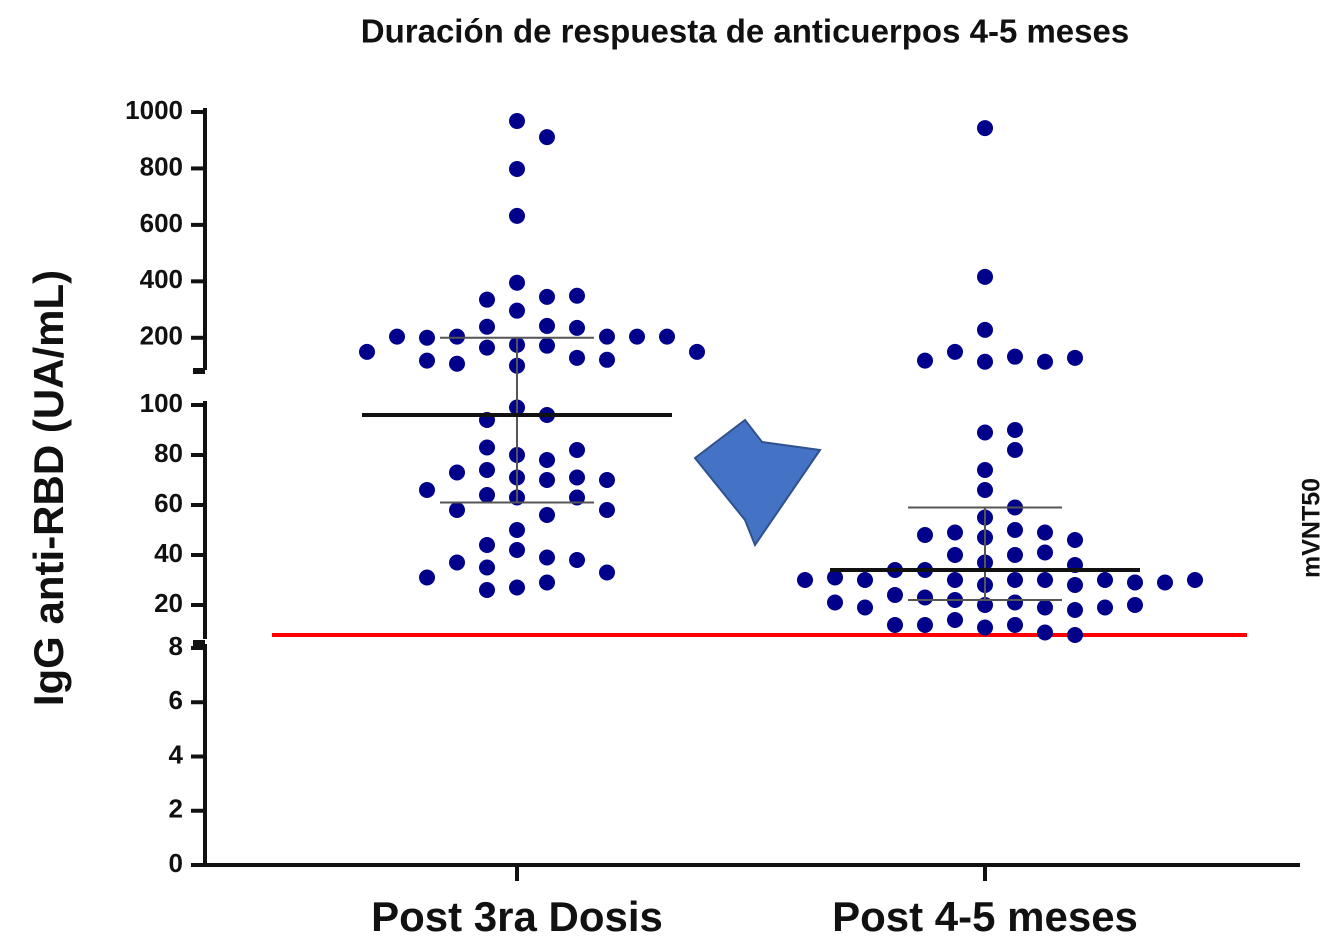  Describe the element at coordinates (517, 916) in the screenshot. I see `x-tick-label: Post 3ra Dosis` at that location.